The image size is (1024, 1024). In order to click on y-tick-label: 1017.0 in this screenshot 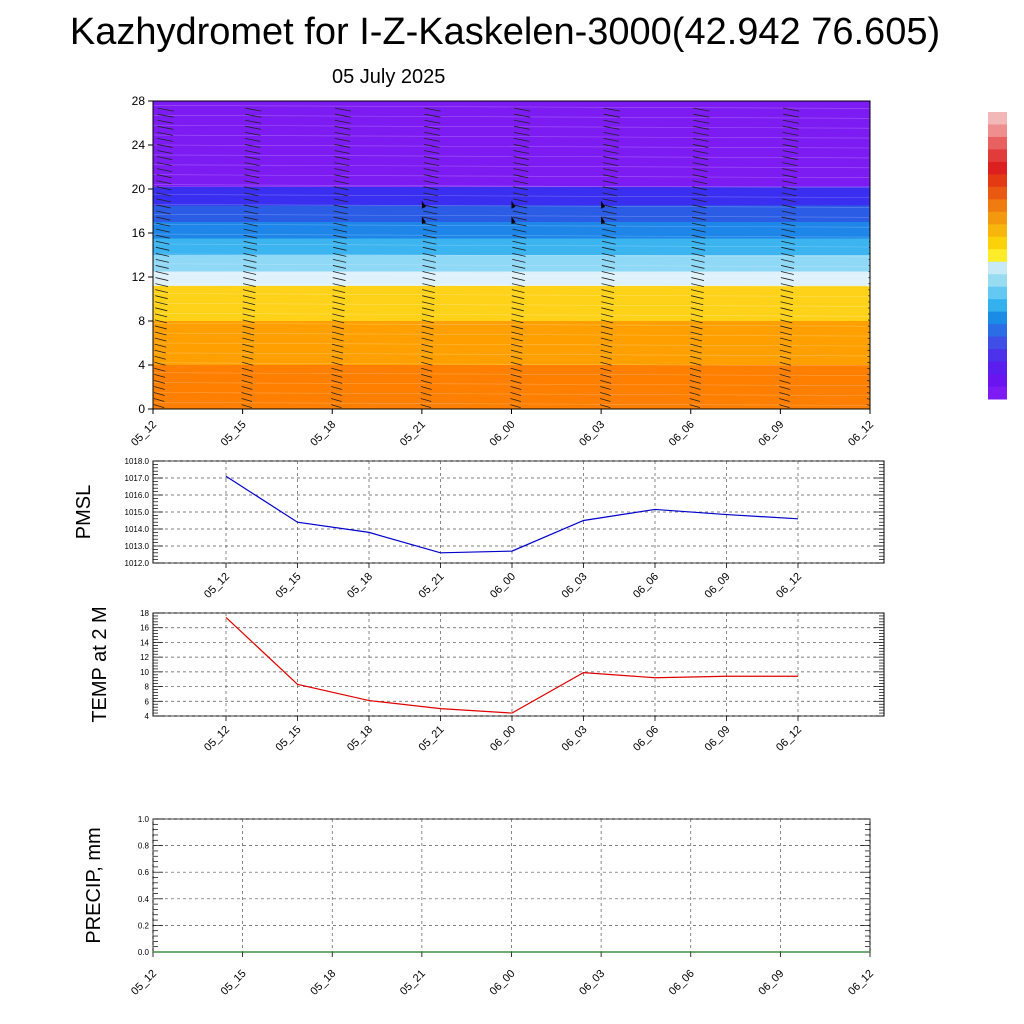, I will do `click(137, 478)`.